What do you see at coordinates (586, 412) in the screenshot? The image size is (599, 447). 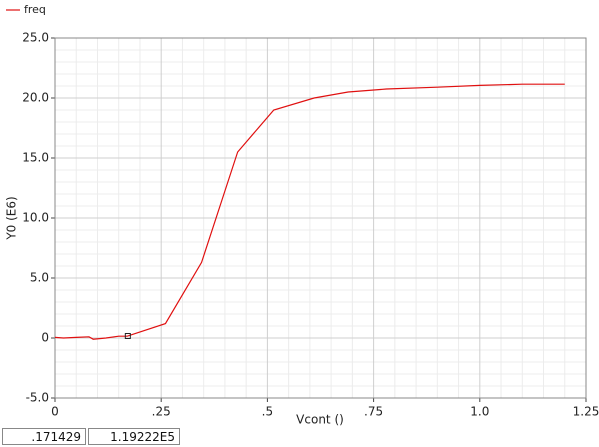 I see `x-tick-label: 1.25` at bounding box center [586, 412].